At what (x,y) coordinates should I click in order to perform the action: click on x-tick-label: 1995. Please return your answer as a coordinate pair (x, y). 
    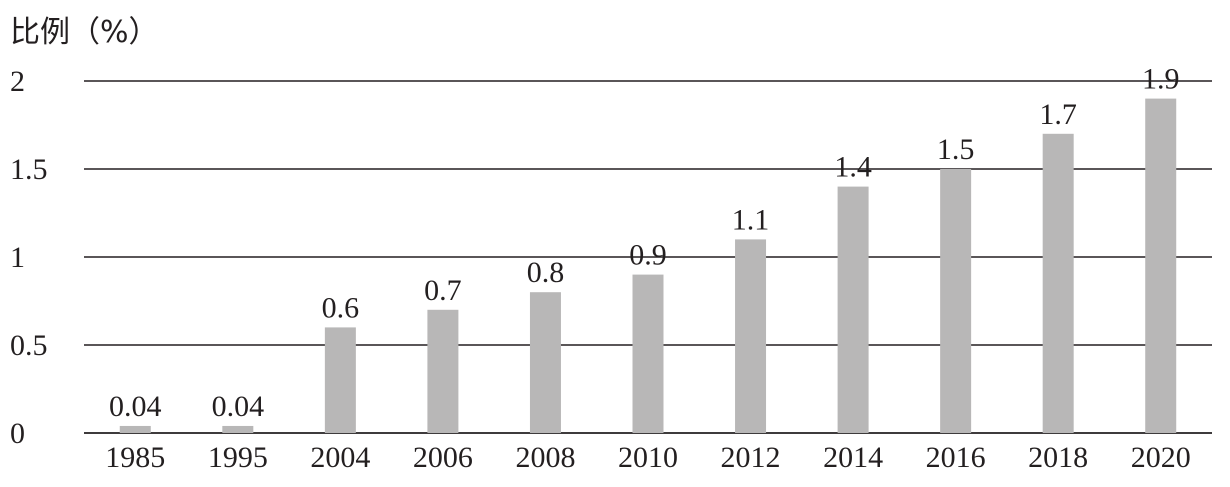
    Looking at the image, I should click on (238, 457).